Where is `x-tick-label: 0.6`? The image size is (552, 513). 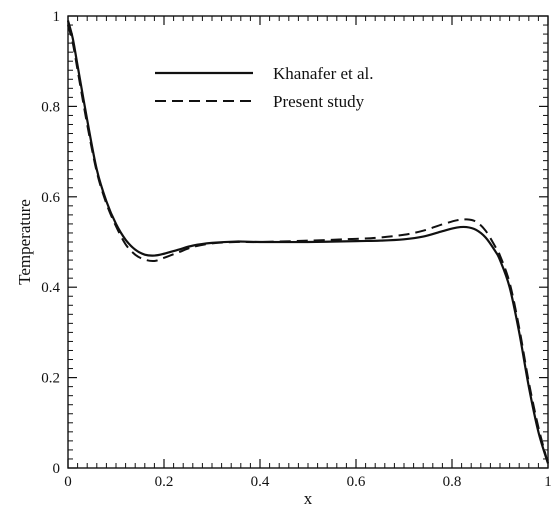
x-tick-label: 0.6 is located at coordinates (356, 482).